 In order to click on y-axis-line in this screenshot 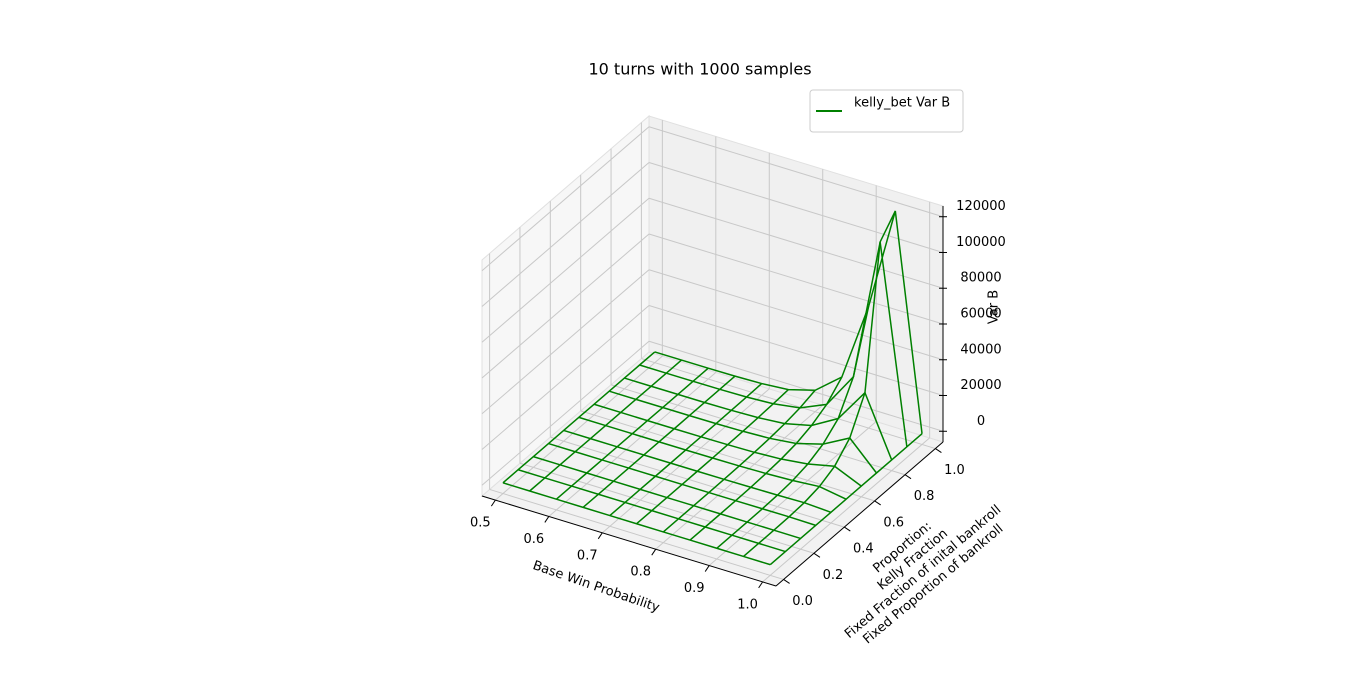, I will do `click(859, 514)`.